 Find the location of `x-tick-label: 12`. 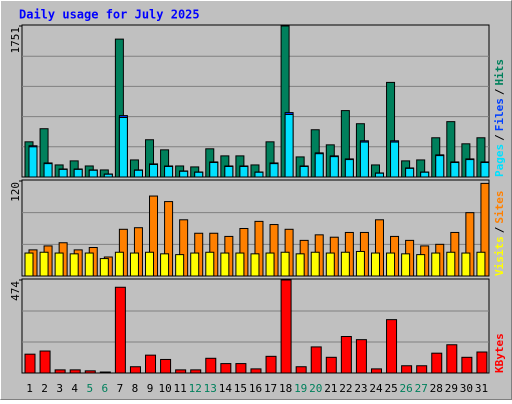

x-tick-label: 12 is located at coordinates (195, 388).